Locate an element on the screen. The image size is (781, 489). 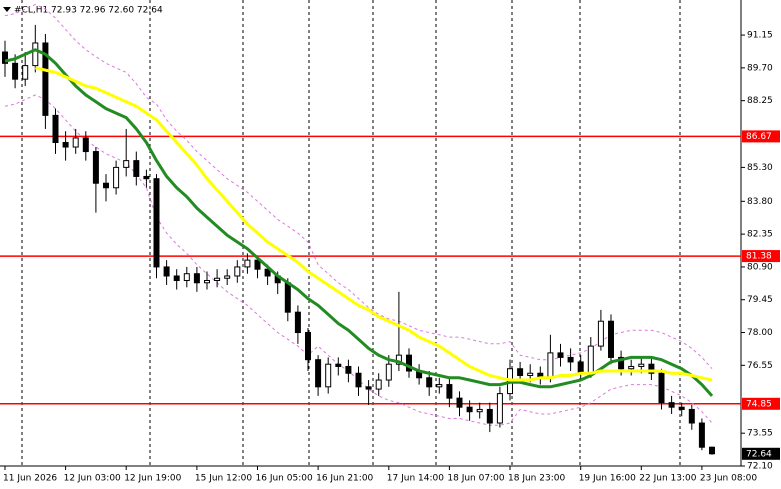
level-label: 74.85 is located at coordinates (759, 404).